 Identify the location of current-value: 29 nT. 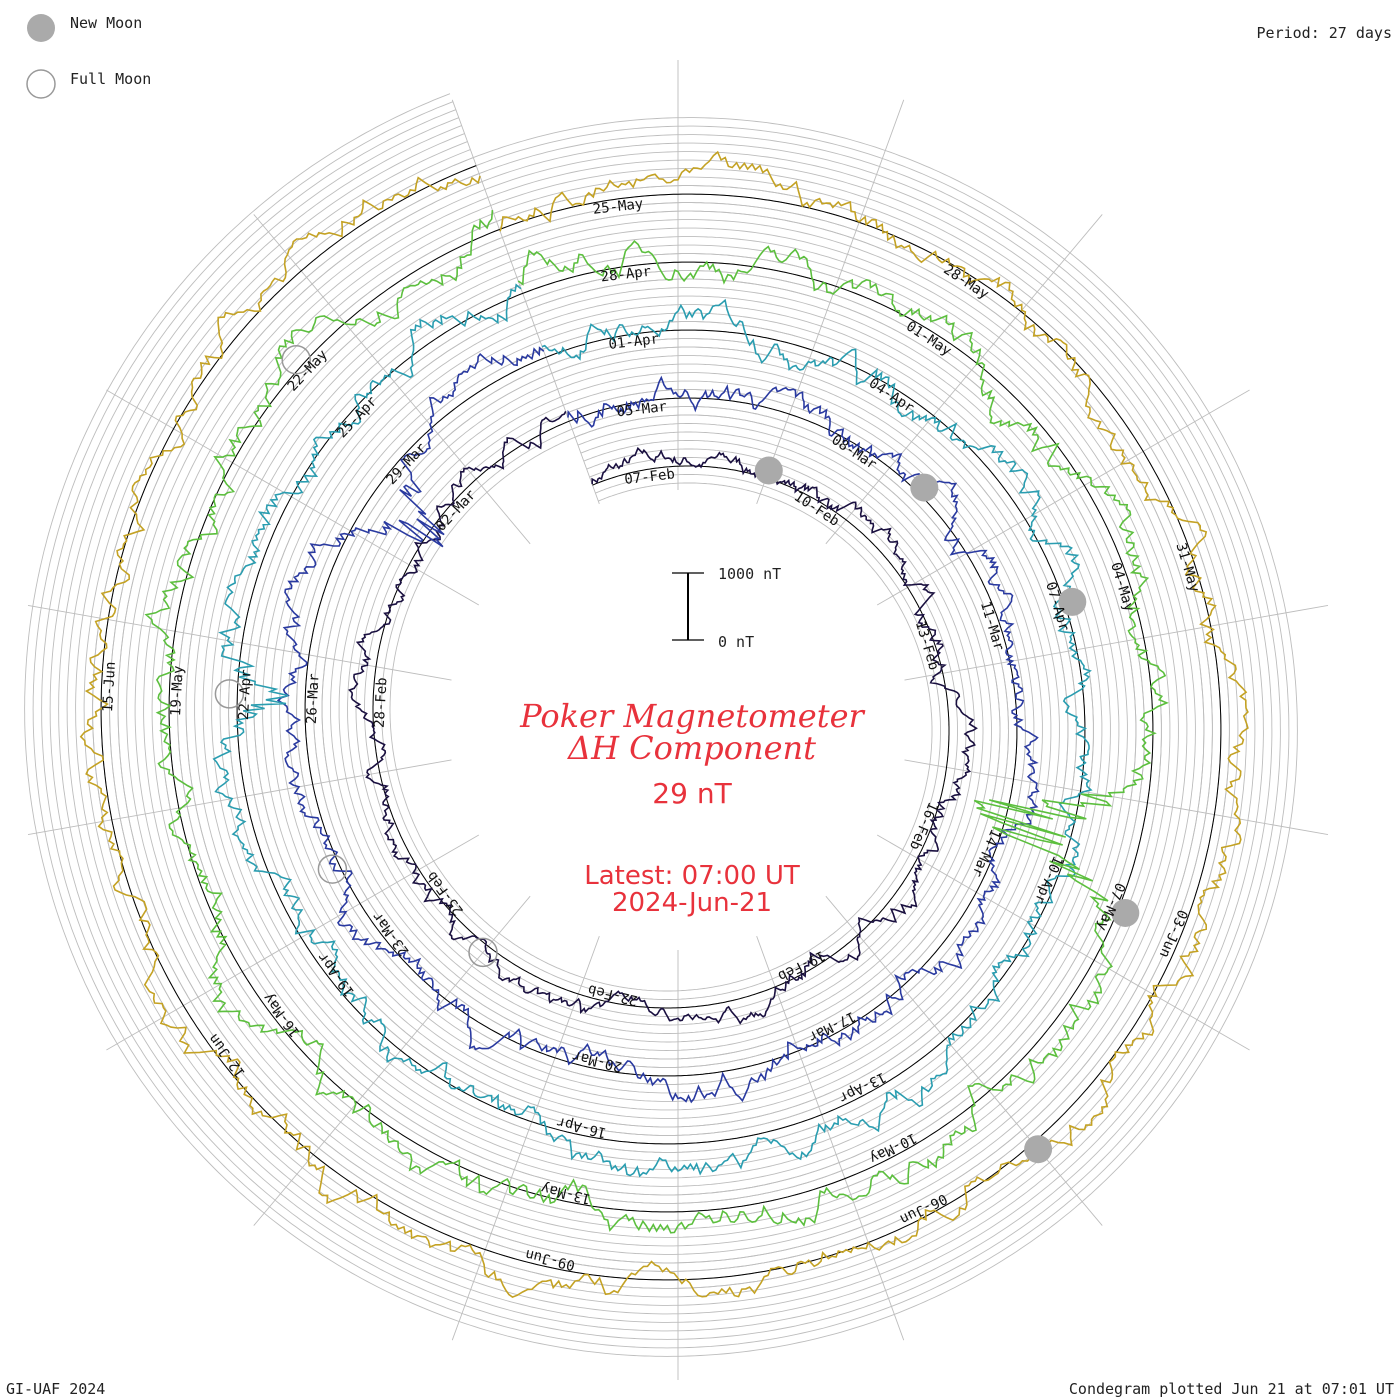
(692, 793).